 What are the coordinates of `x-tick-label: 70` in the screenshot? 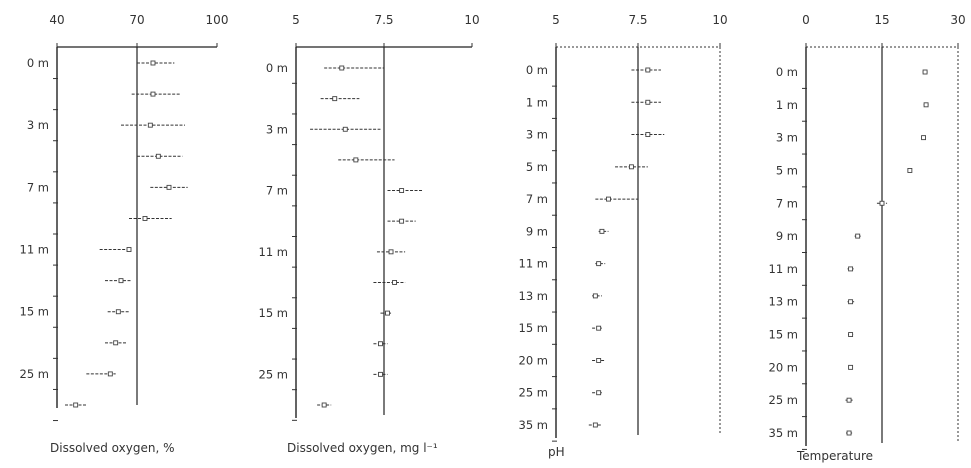 It's located at (136, 20).